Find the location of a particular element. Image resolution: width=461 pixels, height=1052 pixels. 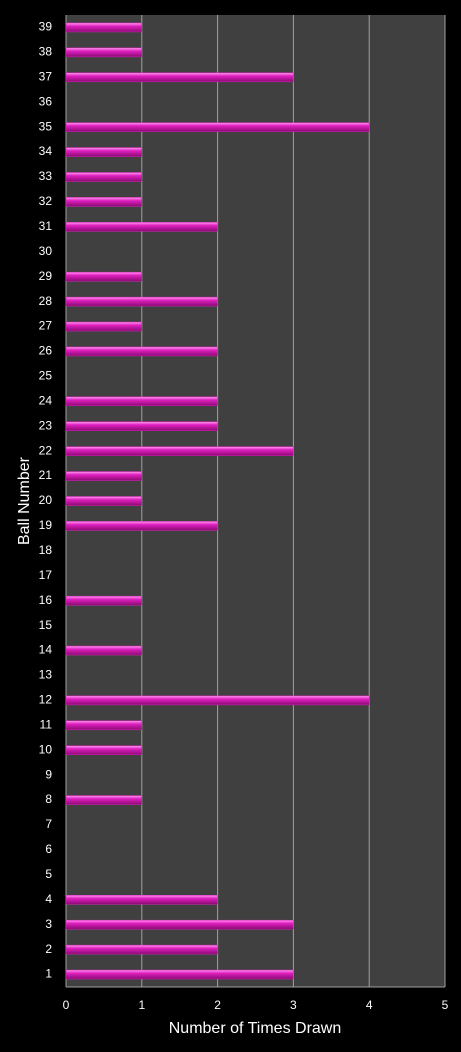

y-tick-label: 23 is located at coordinates (46, 425).